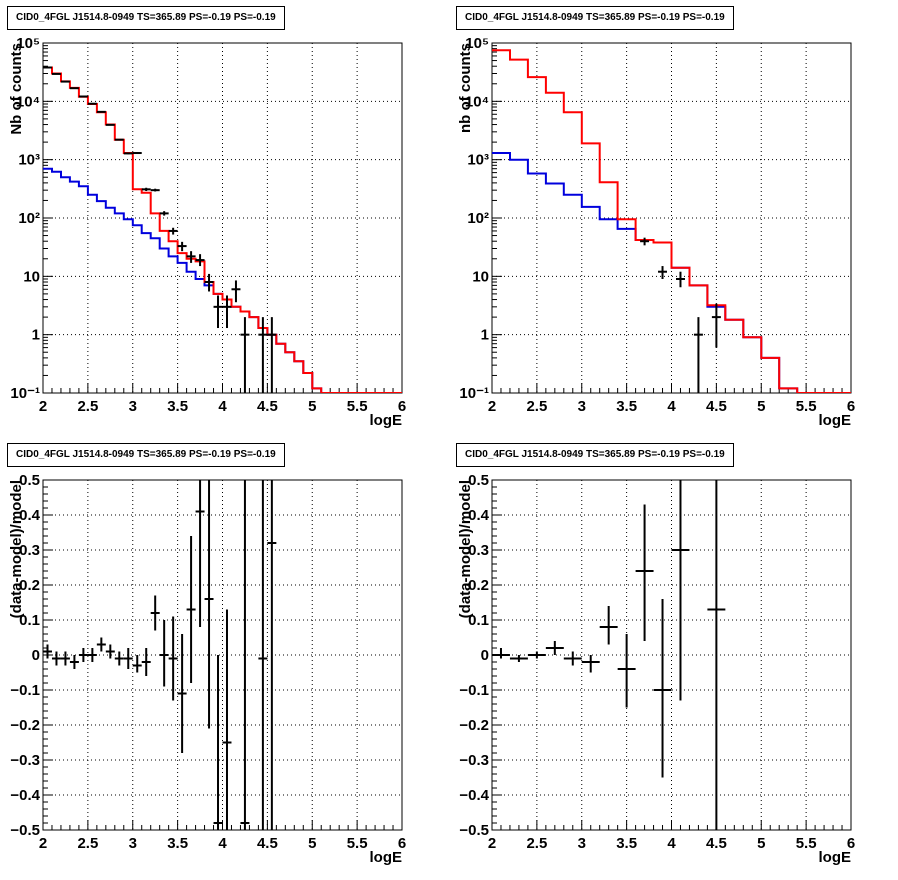  Describe the element at coordinates (478, 480) in the screenshot. I see `y-tick-label: 0.5` at that location.